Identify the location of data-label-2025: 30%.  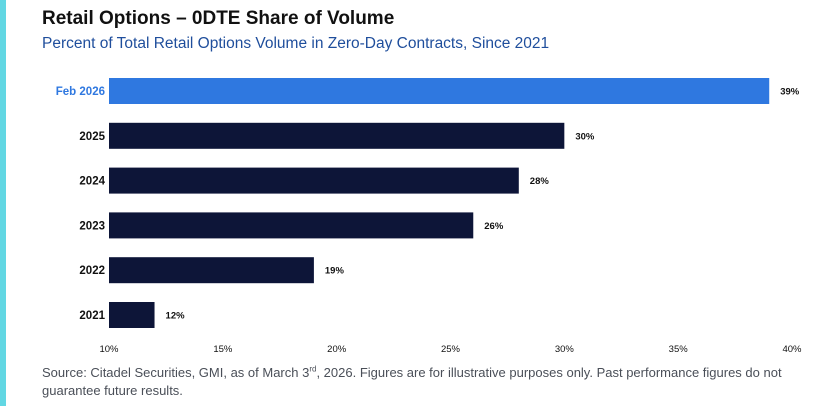
(585, 136).